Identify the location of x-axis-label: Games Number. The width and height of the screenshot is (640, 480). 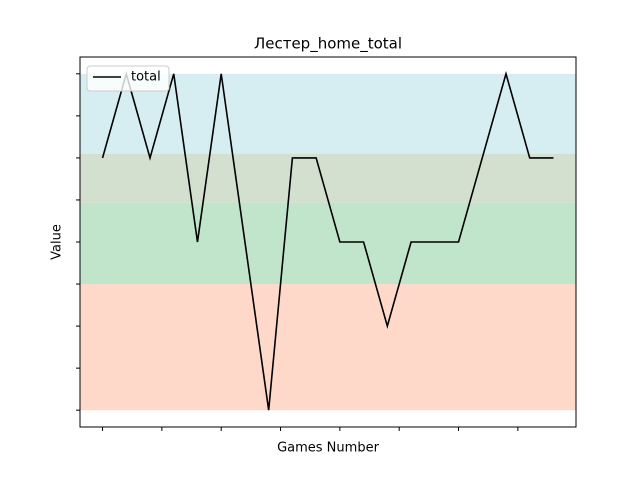
(328, 448).